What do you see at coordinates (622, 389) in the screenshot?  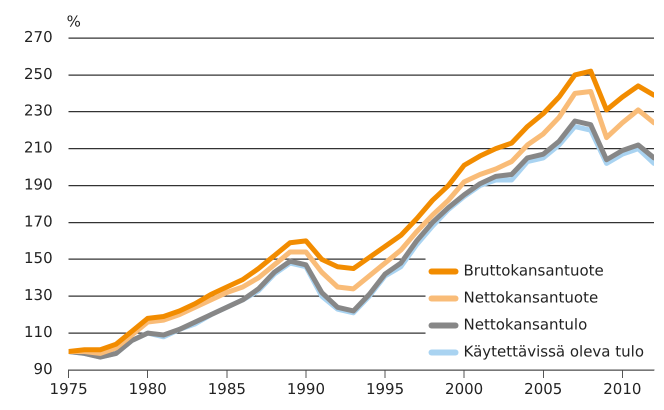 I see `x-tick-label: 2010` at bounding box center [622, 389].